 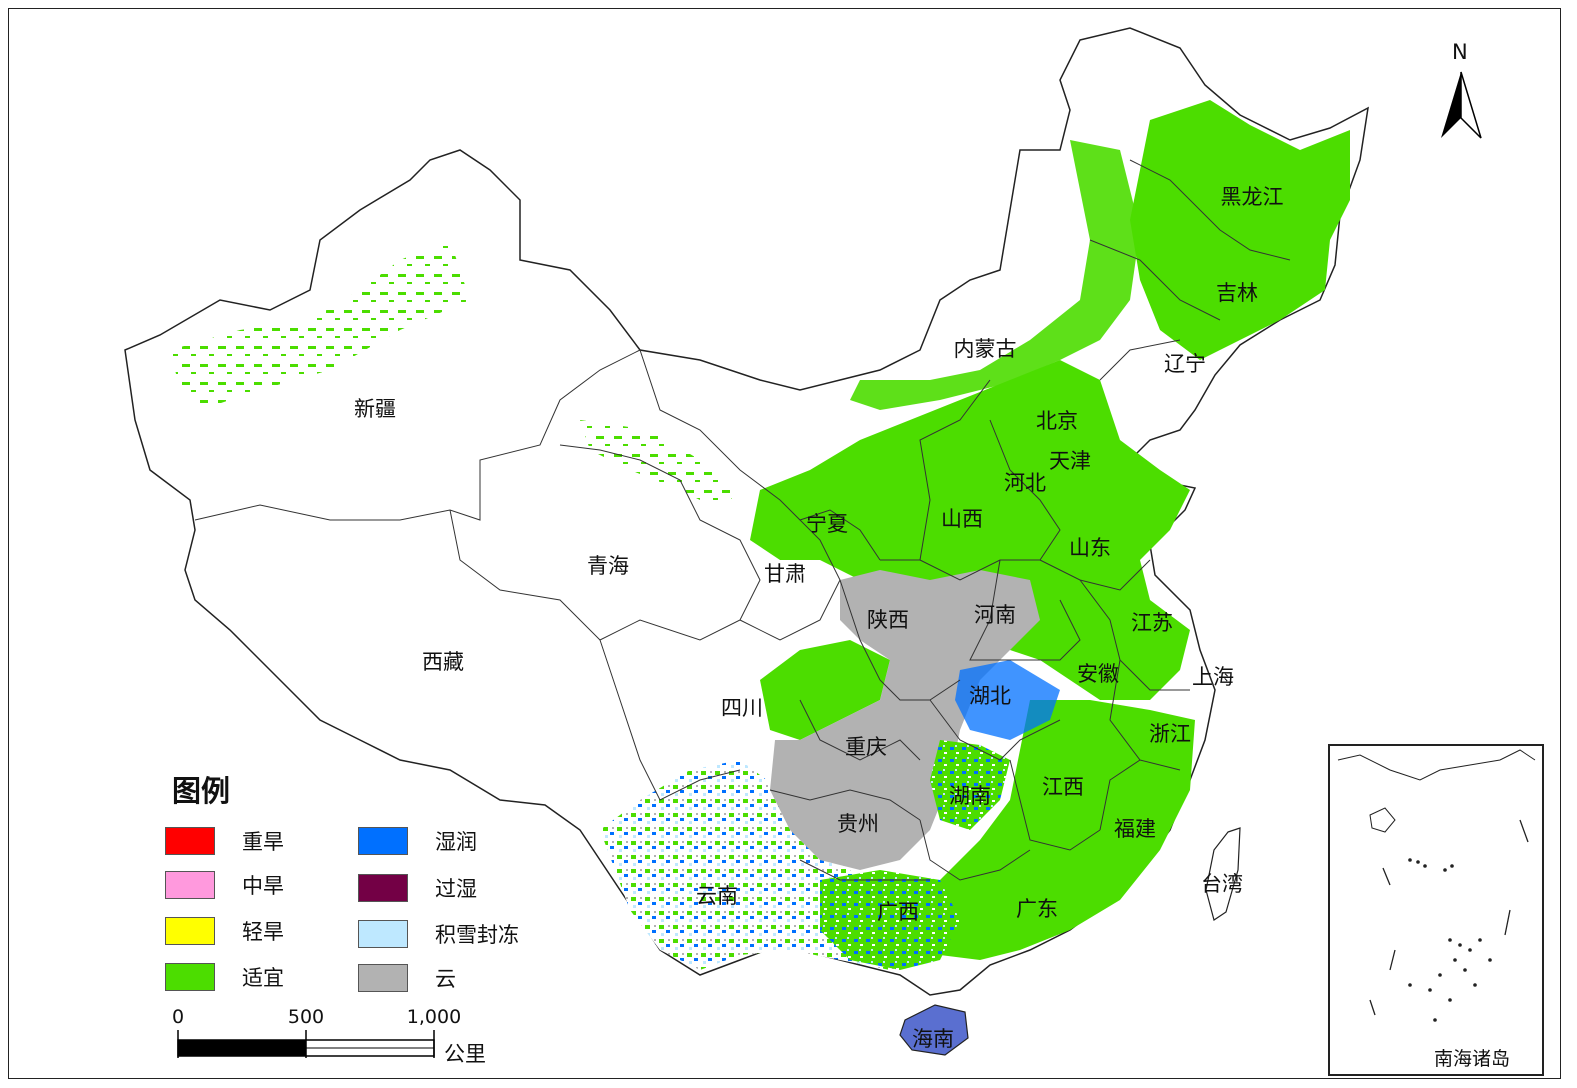 What do you see at coordinates (1185, 364) in the screenshot?
I see `province-label-liaoning: 辽宁` at bounding box center [1185, 364].